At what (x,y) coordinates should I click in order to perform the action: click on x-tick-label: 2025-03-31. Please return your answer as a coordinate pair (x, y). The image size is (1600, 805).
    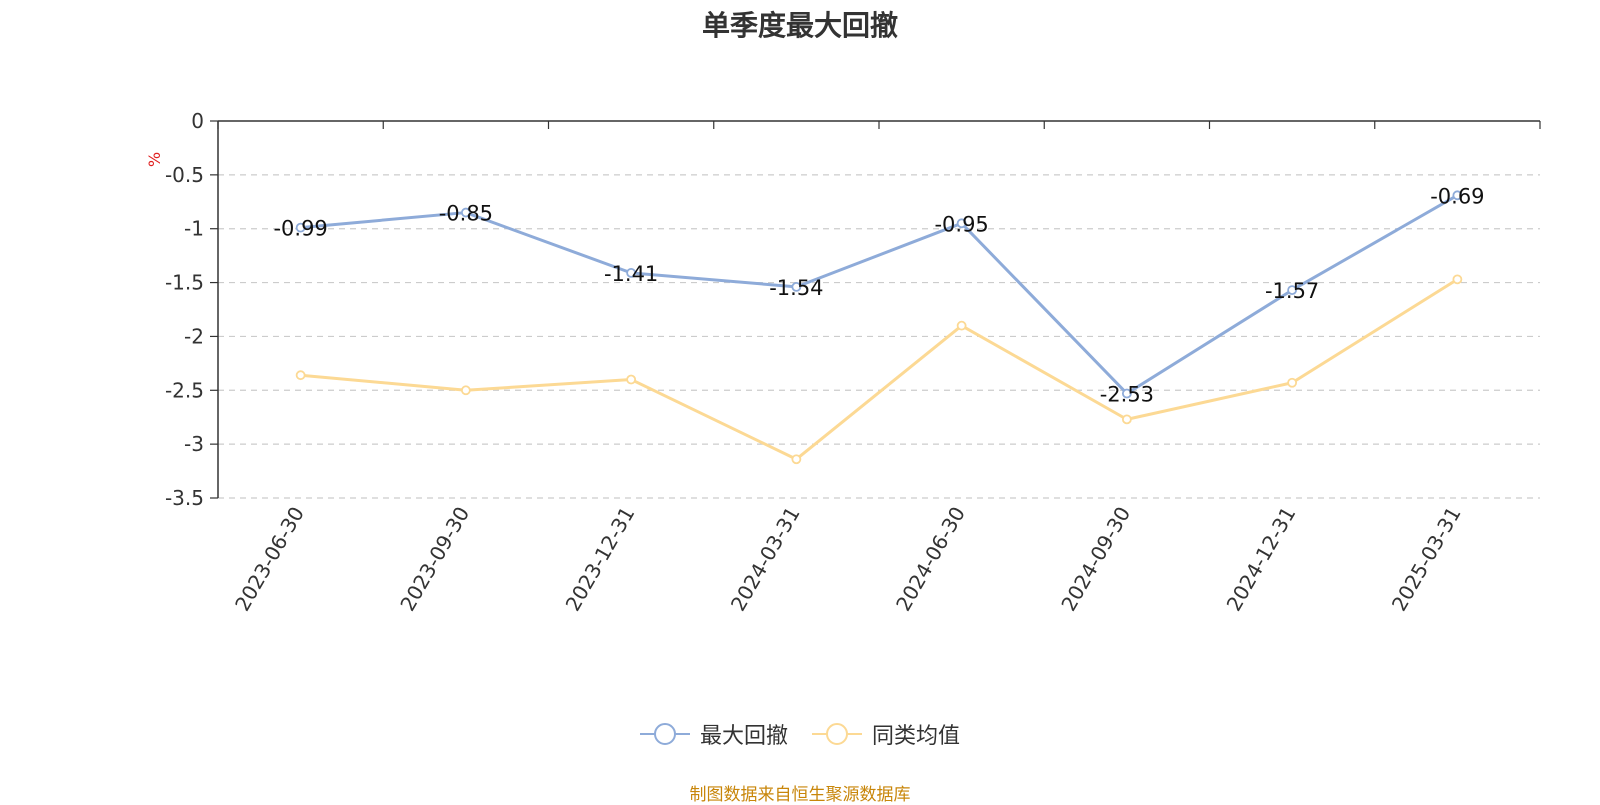
    Looking at the image, I should click on (1426, 559).